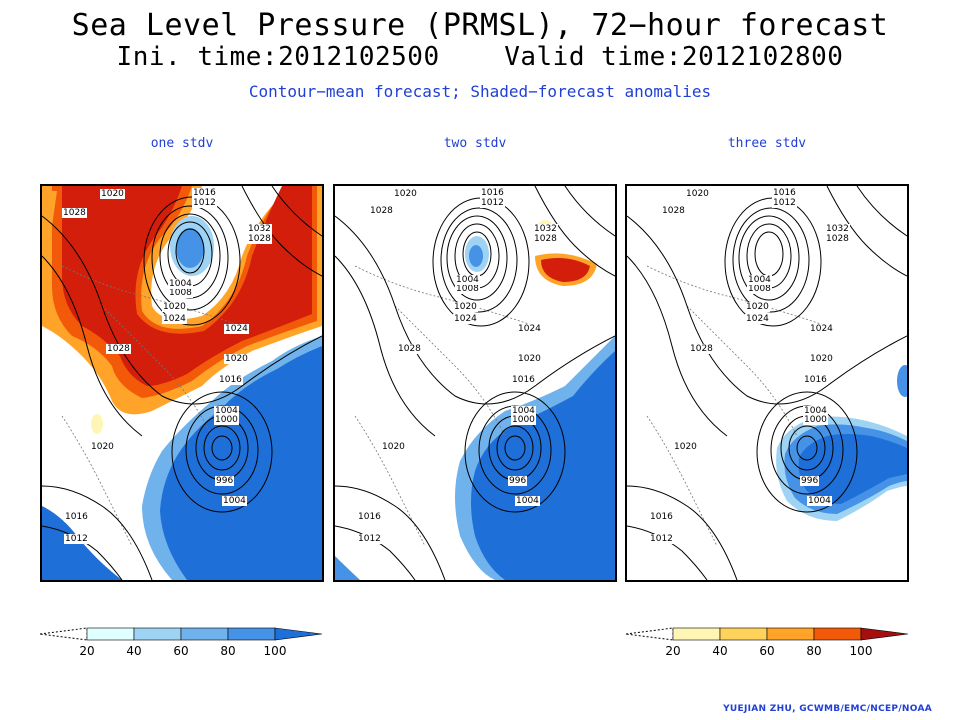  I want to click on colorbar-negative: 20 40 60 80 100, so click(185, 644).